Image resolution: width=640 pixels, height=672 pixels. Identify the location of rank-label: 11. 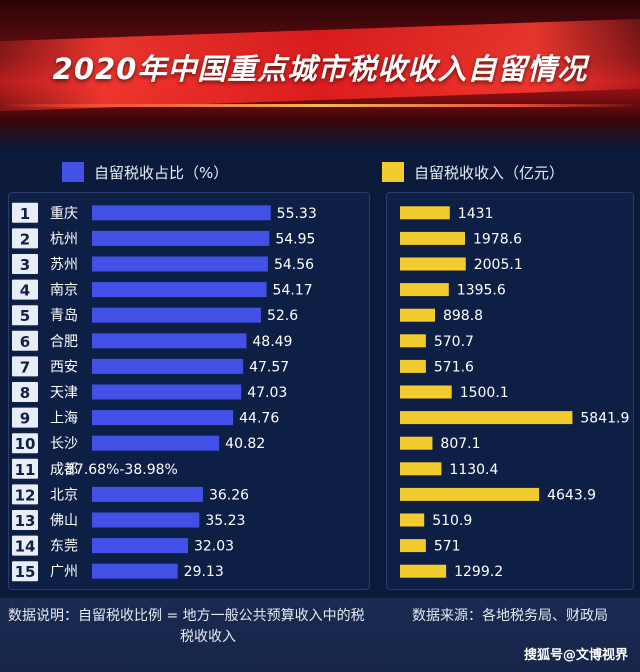
(25, 470).